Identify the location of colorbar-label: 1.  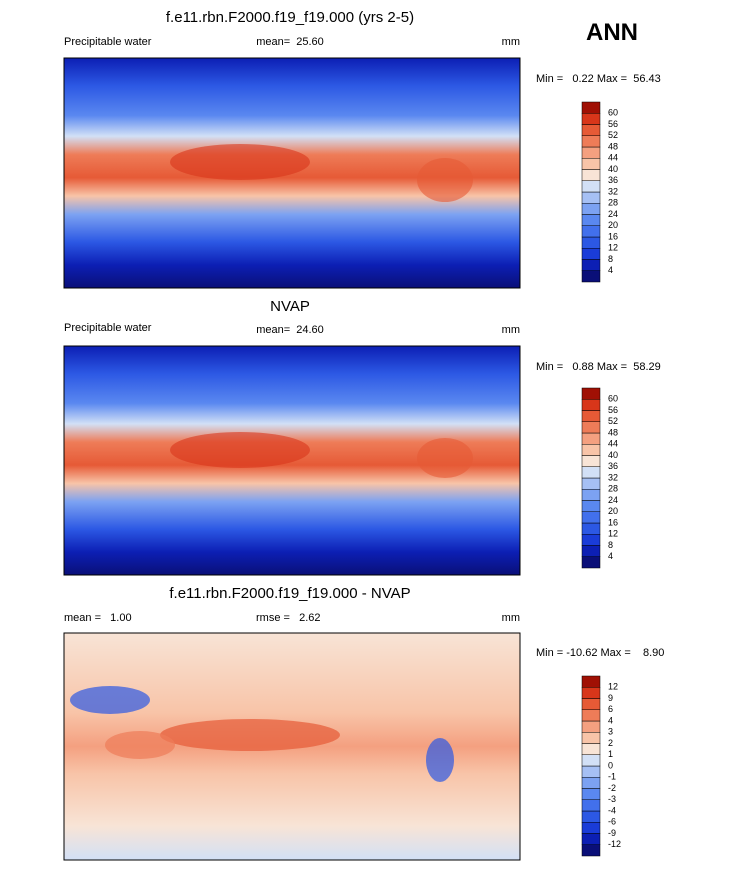
(610, 754).